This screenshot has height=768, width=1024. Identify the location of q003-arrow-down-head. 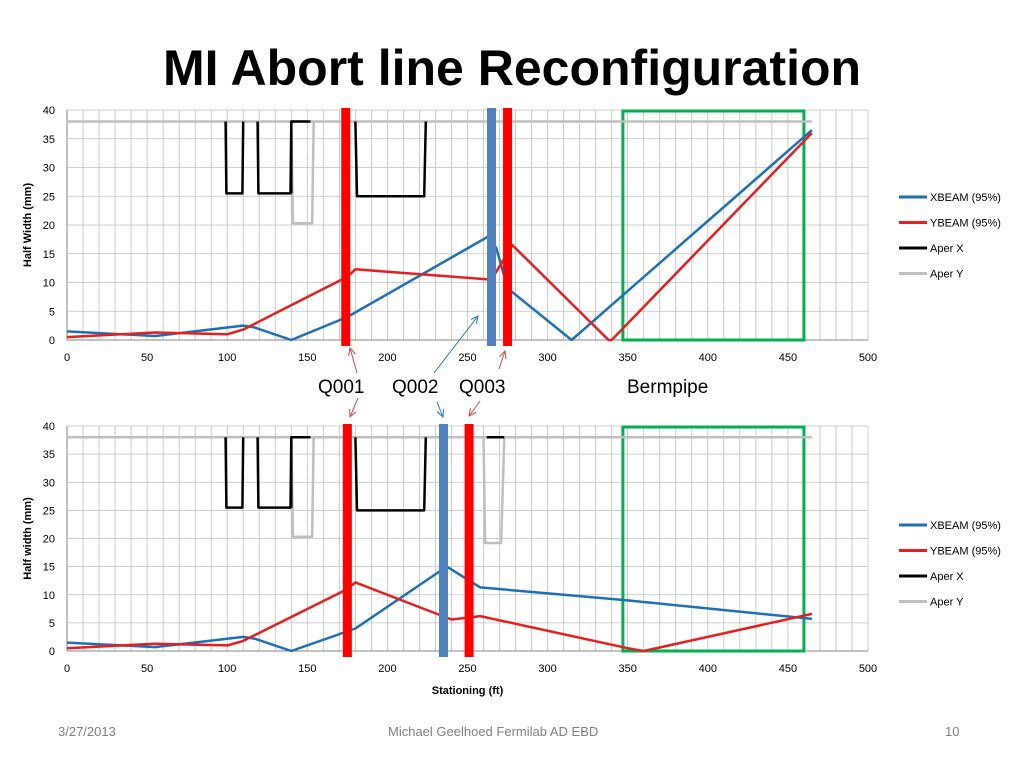
(472, 412).